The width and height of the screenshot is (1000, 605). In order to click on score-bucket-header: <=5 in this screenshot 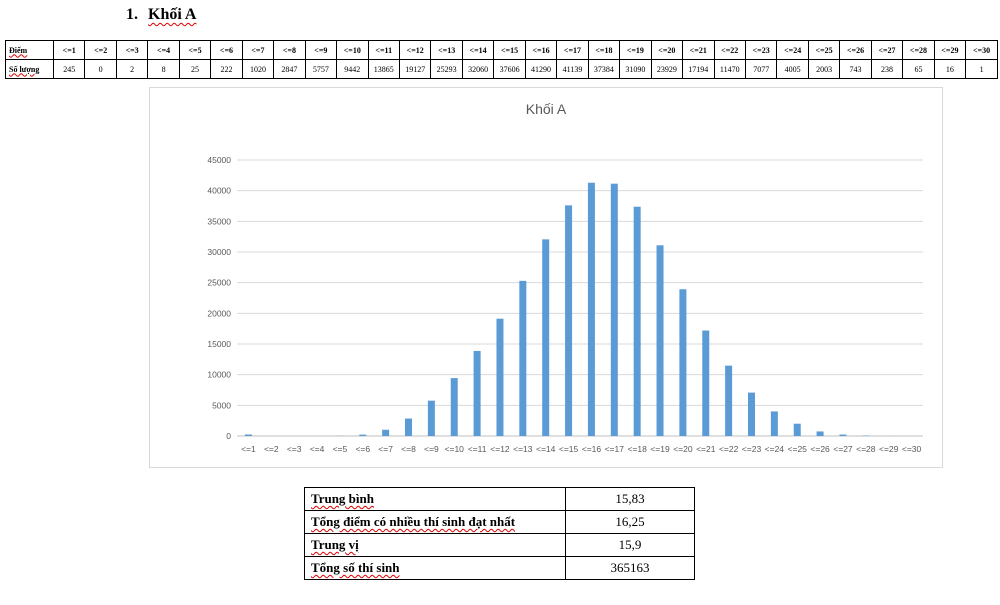, I will do `click(195, 50)`.